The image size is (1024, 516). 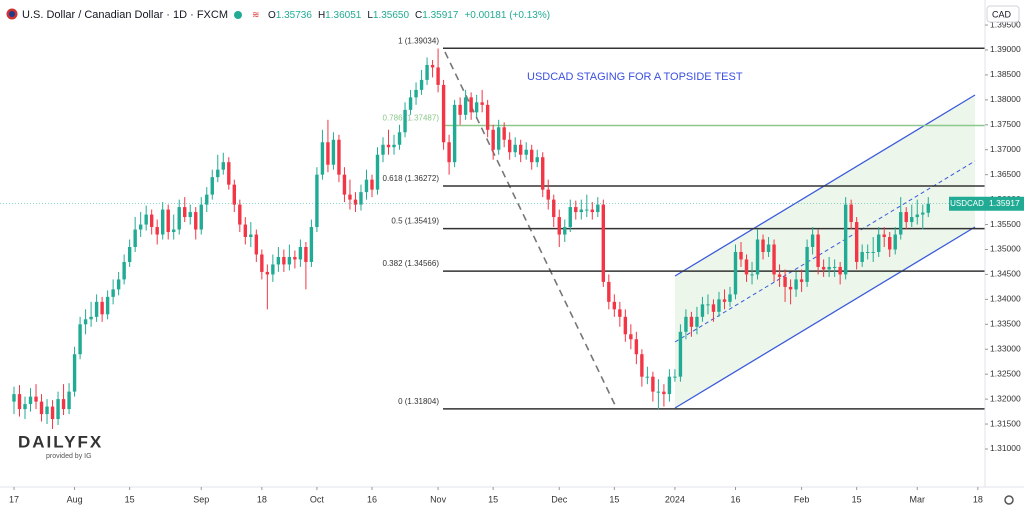 I want to click on y-tick-label: 1.38500, so click(x=1005, y=74).